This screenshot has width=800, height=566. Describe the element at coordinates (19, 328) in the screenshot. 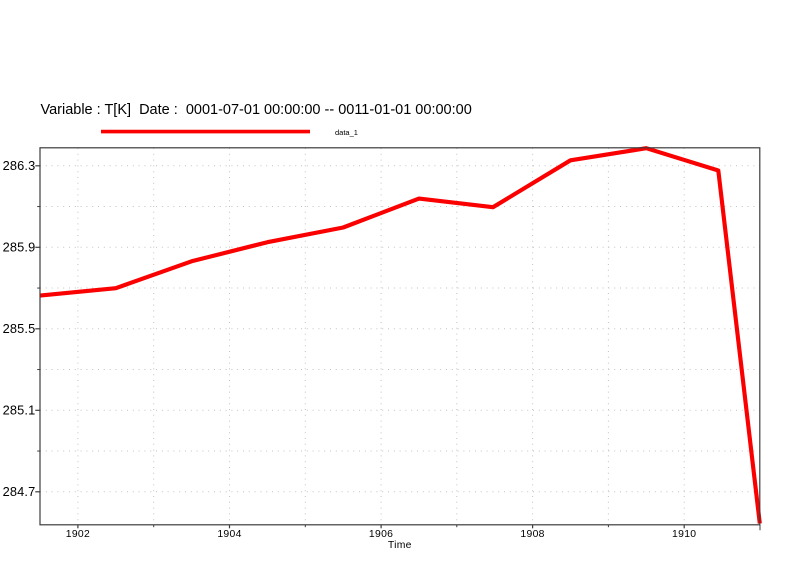

I see `svg-text: 285.5` at that location.